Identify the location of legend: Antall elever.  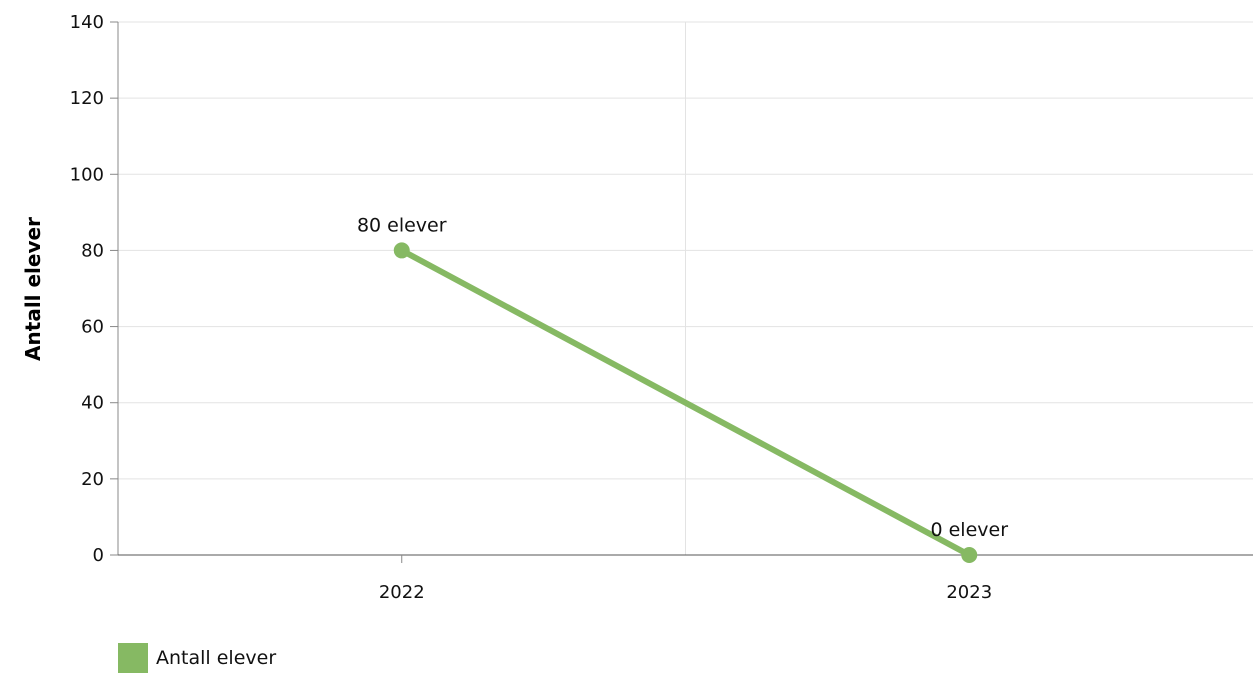
(197, 658).